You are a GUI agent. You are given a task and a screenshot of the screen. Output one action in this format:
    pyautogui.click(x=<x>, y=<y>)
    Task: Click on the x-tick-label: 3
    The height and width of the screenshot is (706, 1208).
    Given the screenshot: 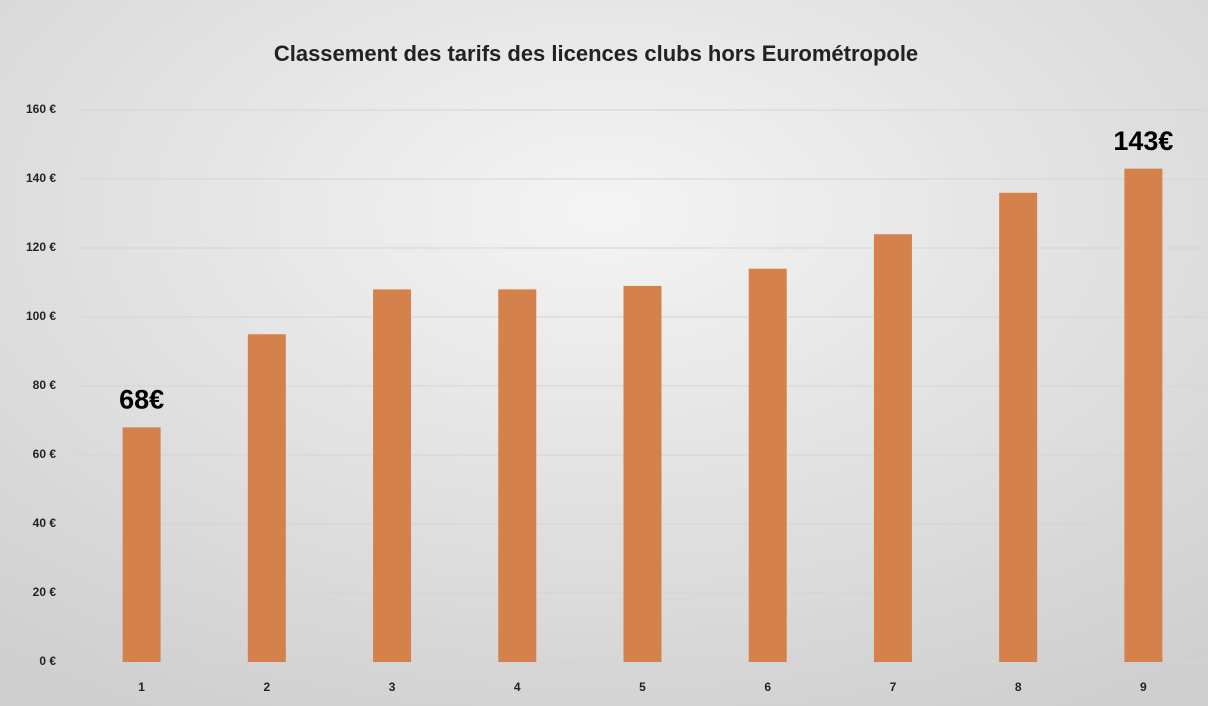 What is the action you would take?
    pyautogui.click(x=392, y=687)
    